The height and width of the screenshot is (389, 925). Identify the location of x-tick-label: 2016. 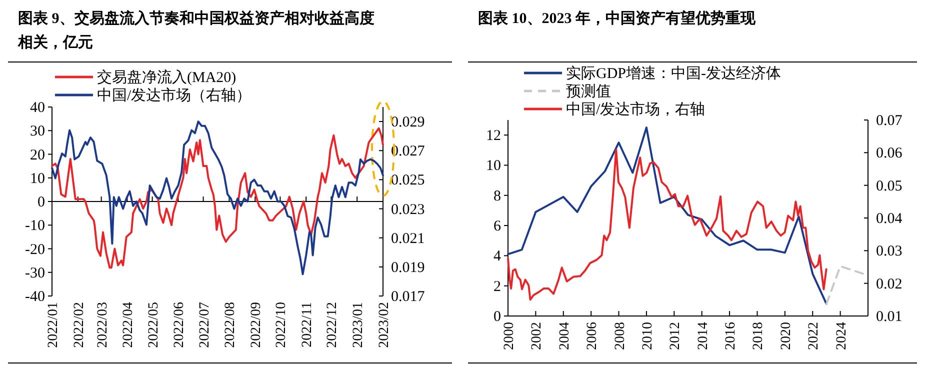
(731, 336).